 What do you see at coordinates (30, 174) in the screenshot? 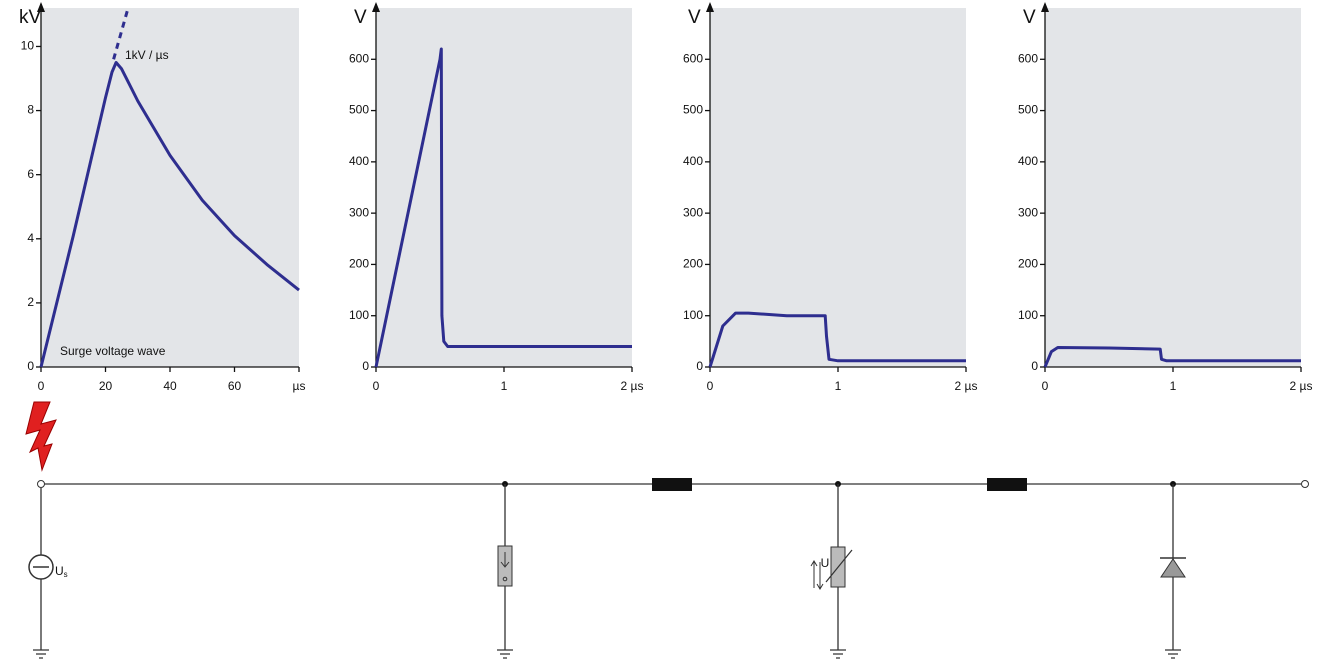
I see `y-tick-label: 6` at bounding box center [30, 174].